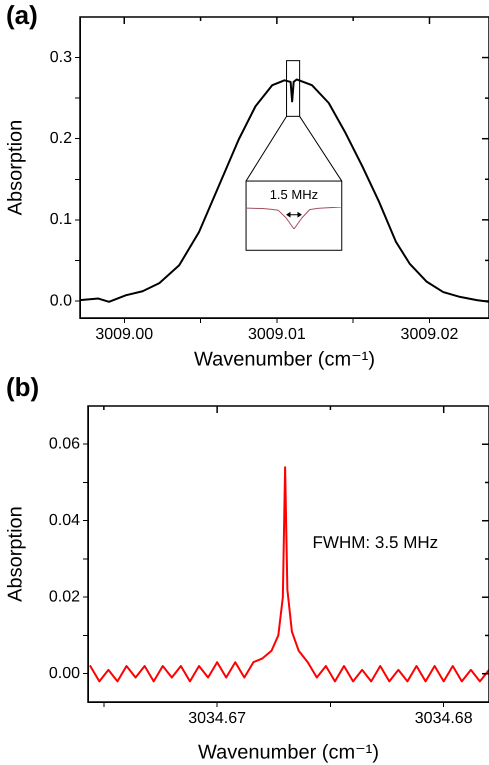  What do you see at coordinates (375, 543) in the screenshot?
I see `annotation: FWHM: 3.5 MHz` at bounding box center [375, 543].